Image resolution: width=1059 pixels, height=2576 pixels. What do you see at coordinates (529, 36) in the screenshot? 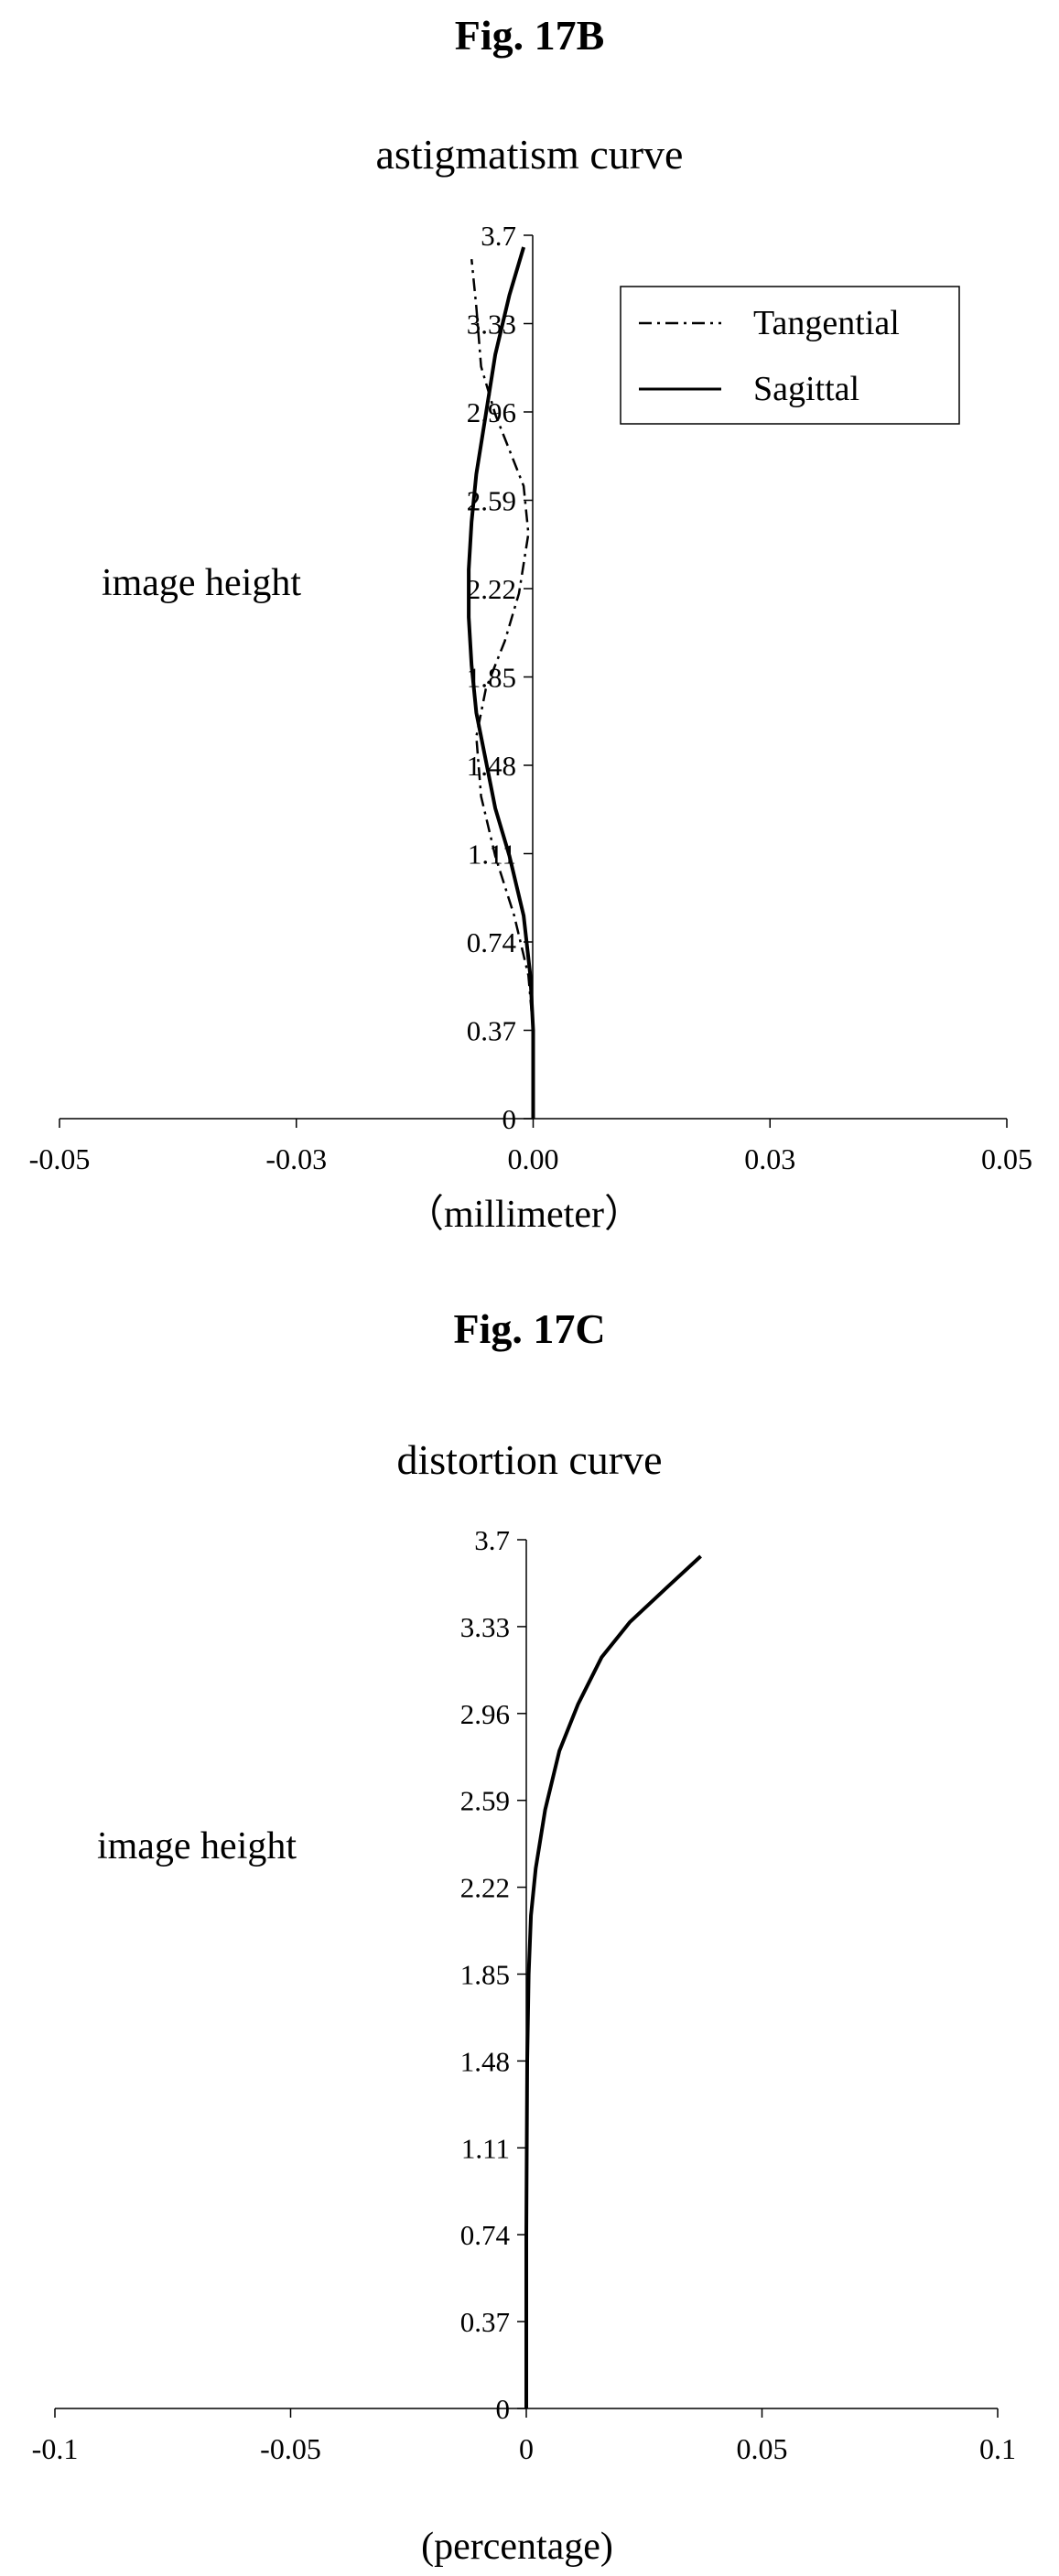
I see `figure-caption-17b: Fig. 17B` at bounding box center [529, 36].